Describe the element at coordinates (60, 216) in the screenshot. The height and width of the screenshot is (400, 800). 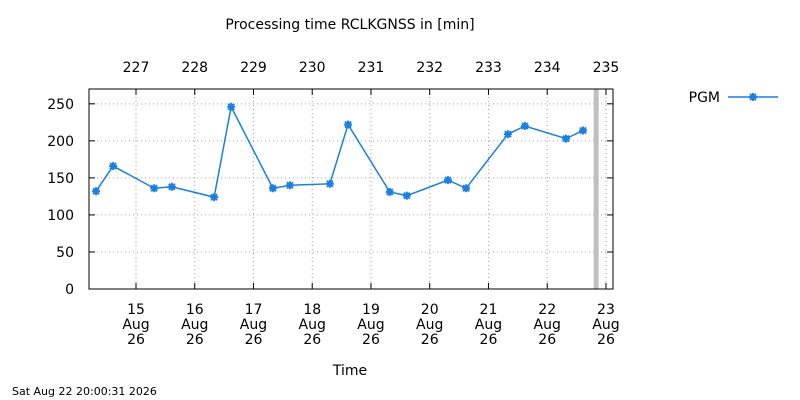
I see `y-tick-label: 100` at that location.